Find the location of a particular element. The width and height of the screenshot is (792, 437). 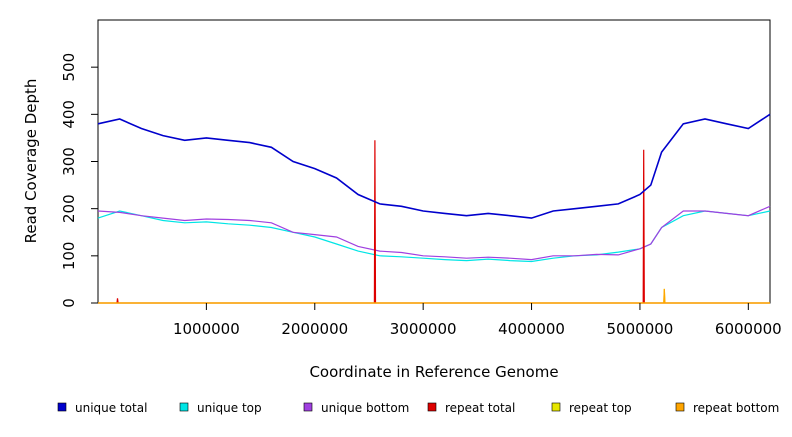

legend-item-repeat-bottom: repeat bottom is located at coordinates (727, 408).